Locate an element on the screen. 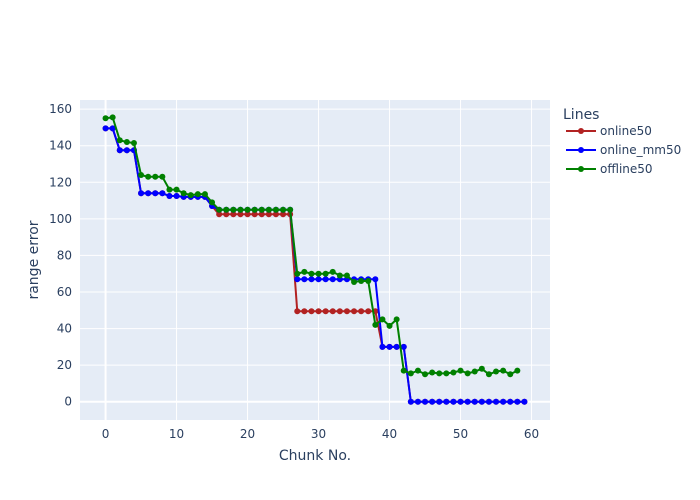 The height and width of the screenshot is (500, 700). legend-item-online50: online50 is located at coordinates (609, 131).